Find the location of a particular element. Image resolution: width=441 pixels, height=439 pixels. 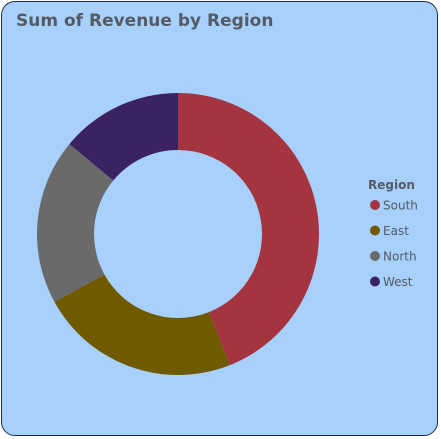

slice-north is located at coordinates (75, 223).